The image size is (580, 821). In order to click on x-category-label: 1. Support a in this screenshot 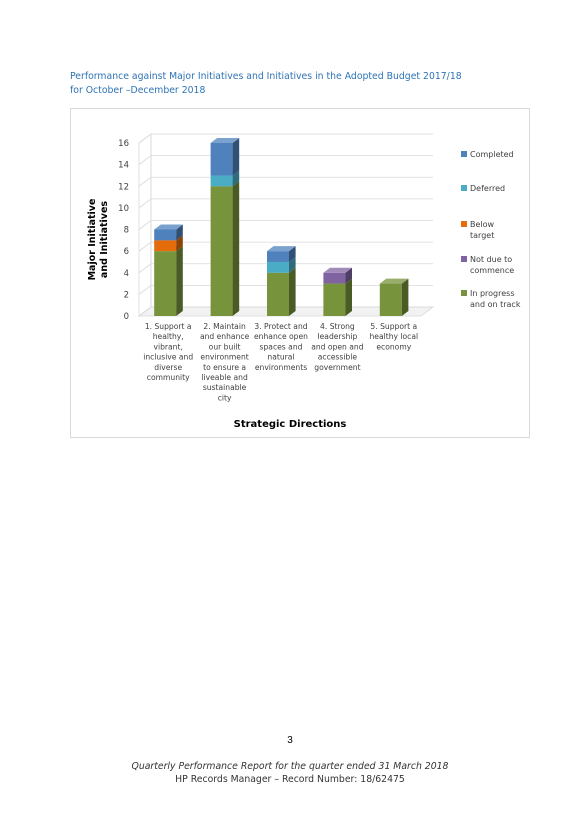, I will do `click(168, 326)`.